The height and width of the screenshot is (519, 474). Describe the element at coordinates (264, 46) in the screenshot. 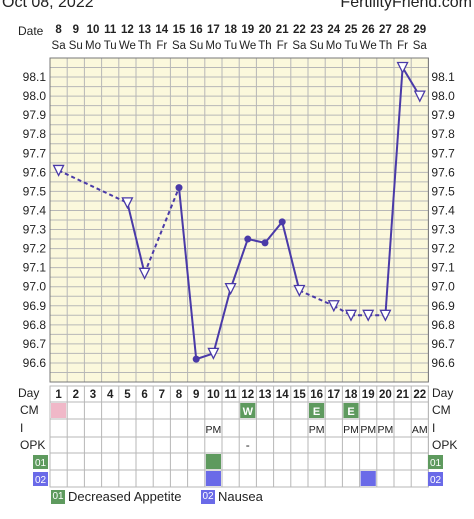

I see `weekday-label: Th` at that location.